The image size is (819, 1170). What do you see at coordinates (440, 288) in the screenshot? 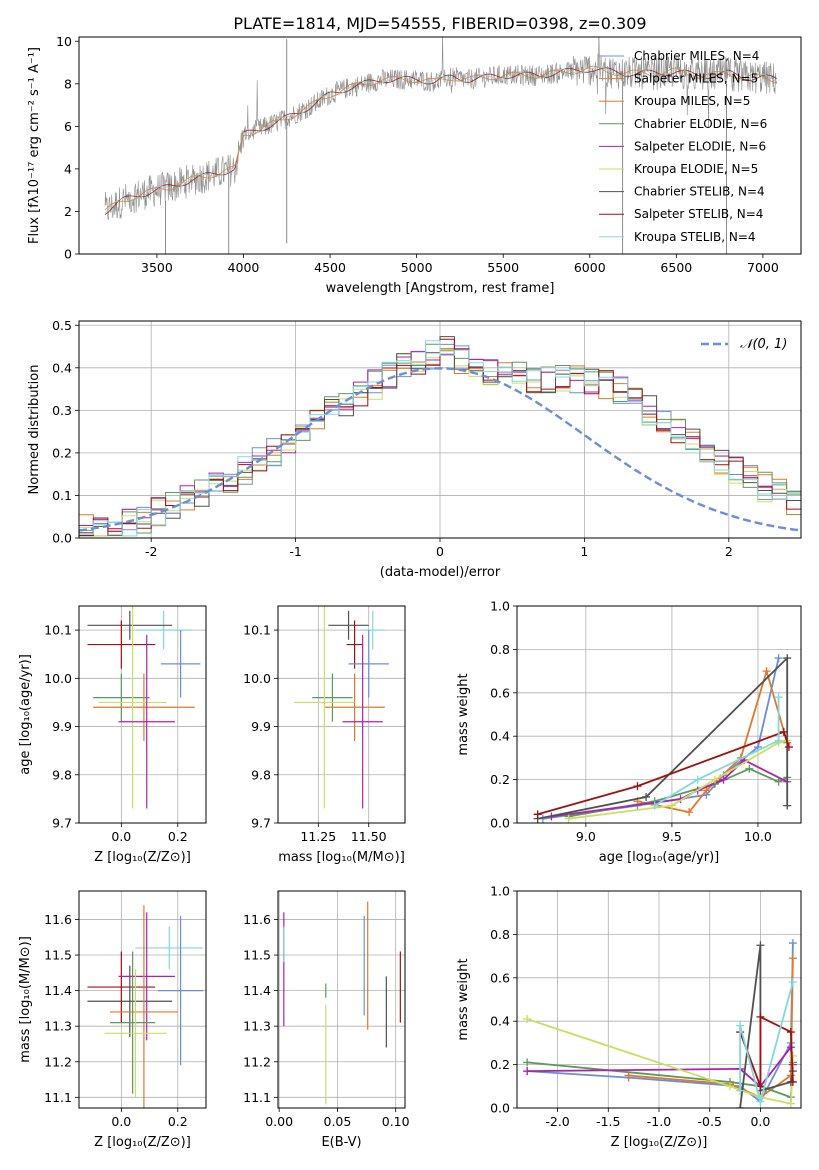
I see `x-axis-title: wavelength [Angstrom, rest frame]` at bounding box center [440, 288].